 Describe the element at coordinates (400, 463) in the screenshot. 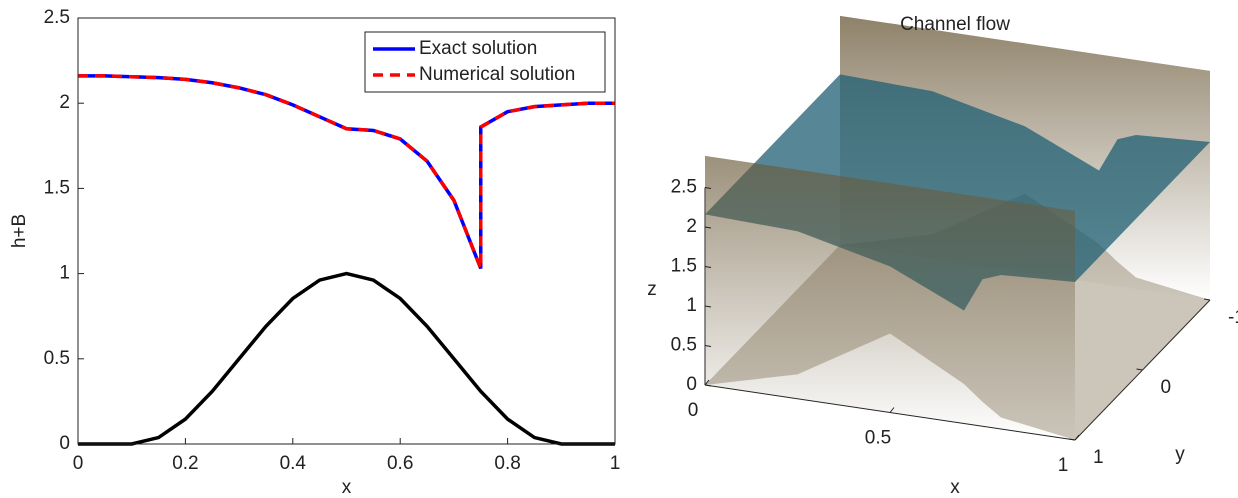

I see `x-tick-label: 0.6` at that location.